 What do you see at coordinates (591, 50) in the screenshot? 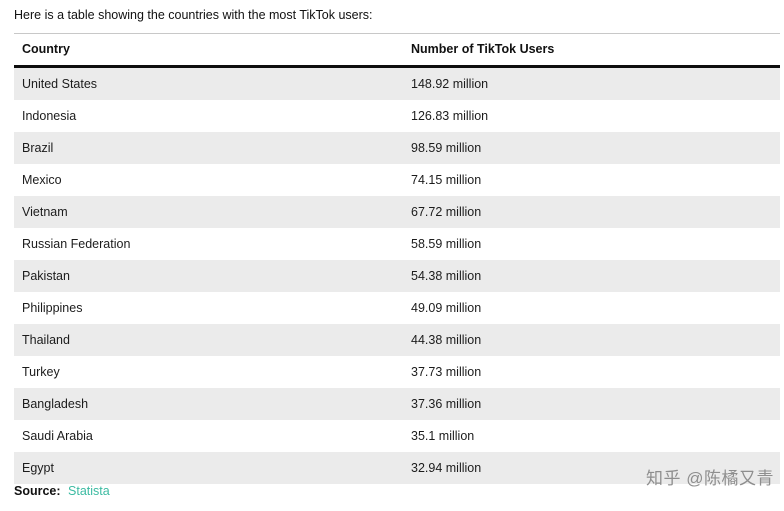
I see `header-users: Number of TikTok Users` at bounding box center [591, 50].